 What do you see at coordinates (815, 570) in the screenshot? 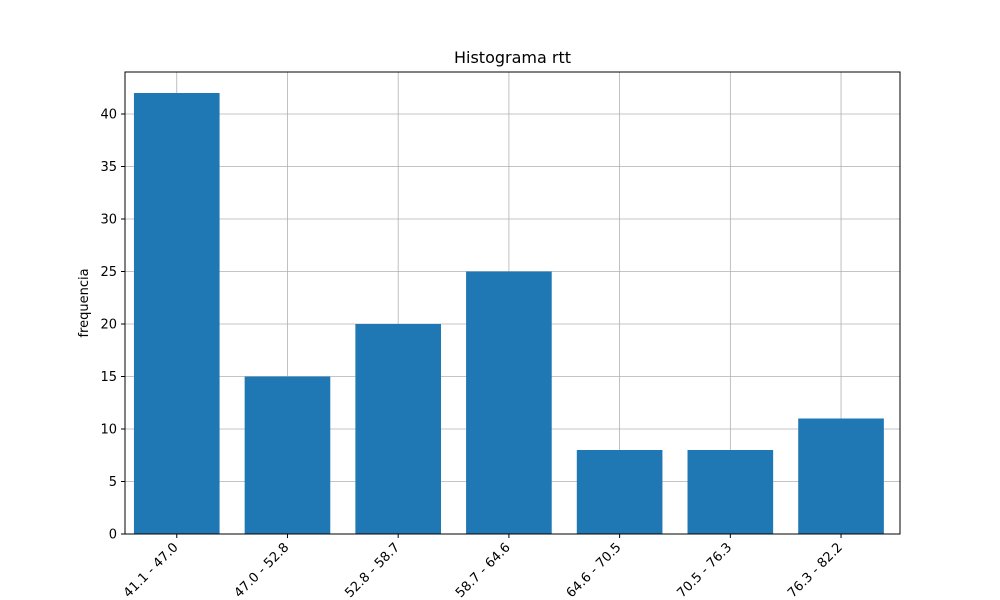
I see `x-tick-label: 76.3 - 82.2` at bounding box center [815, 570].